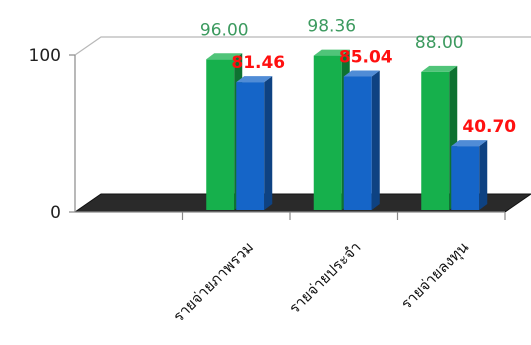 The image size is (531, 345). Describe the element at coordinates (45, 56) in the screenshot. I see `y-tick-label: 100` at that location.